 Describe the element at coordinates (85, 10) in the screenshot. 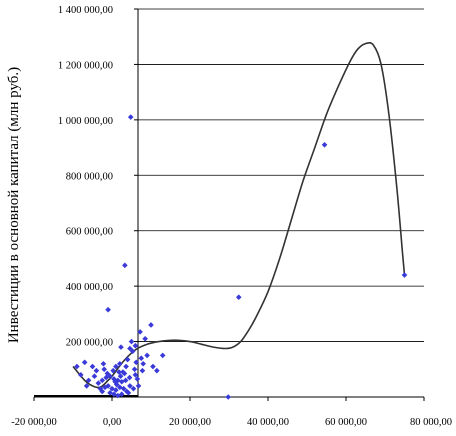

I see `y-tick-label: 1 400 000,00` at that location.